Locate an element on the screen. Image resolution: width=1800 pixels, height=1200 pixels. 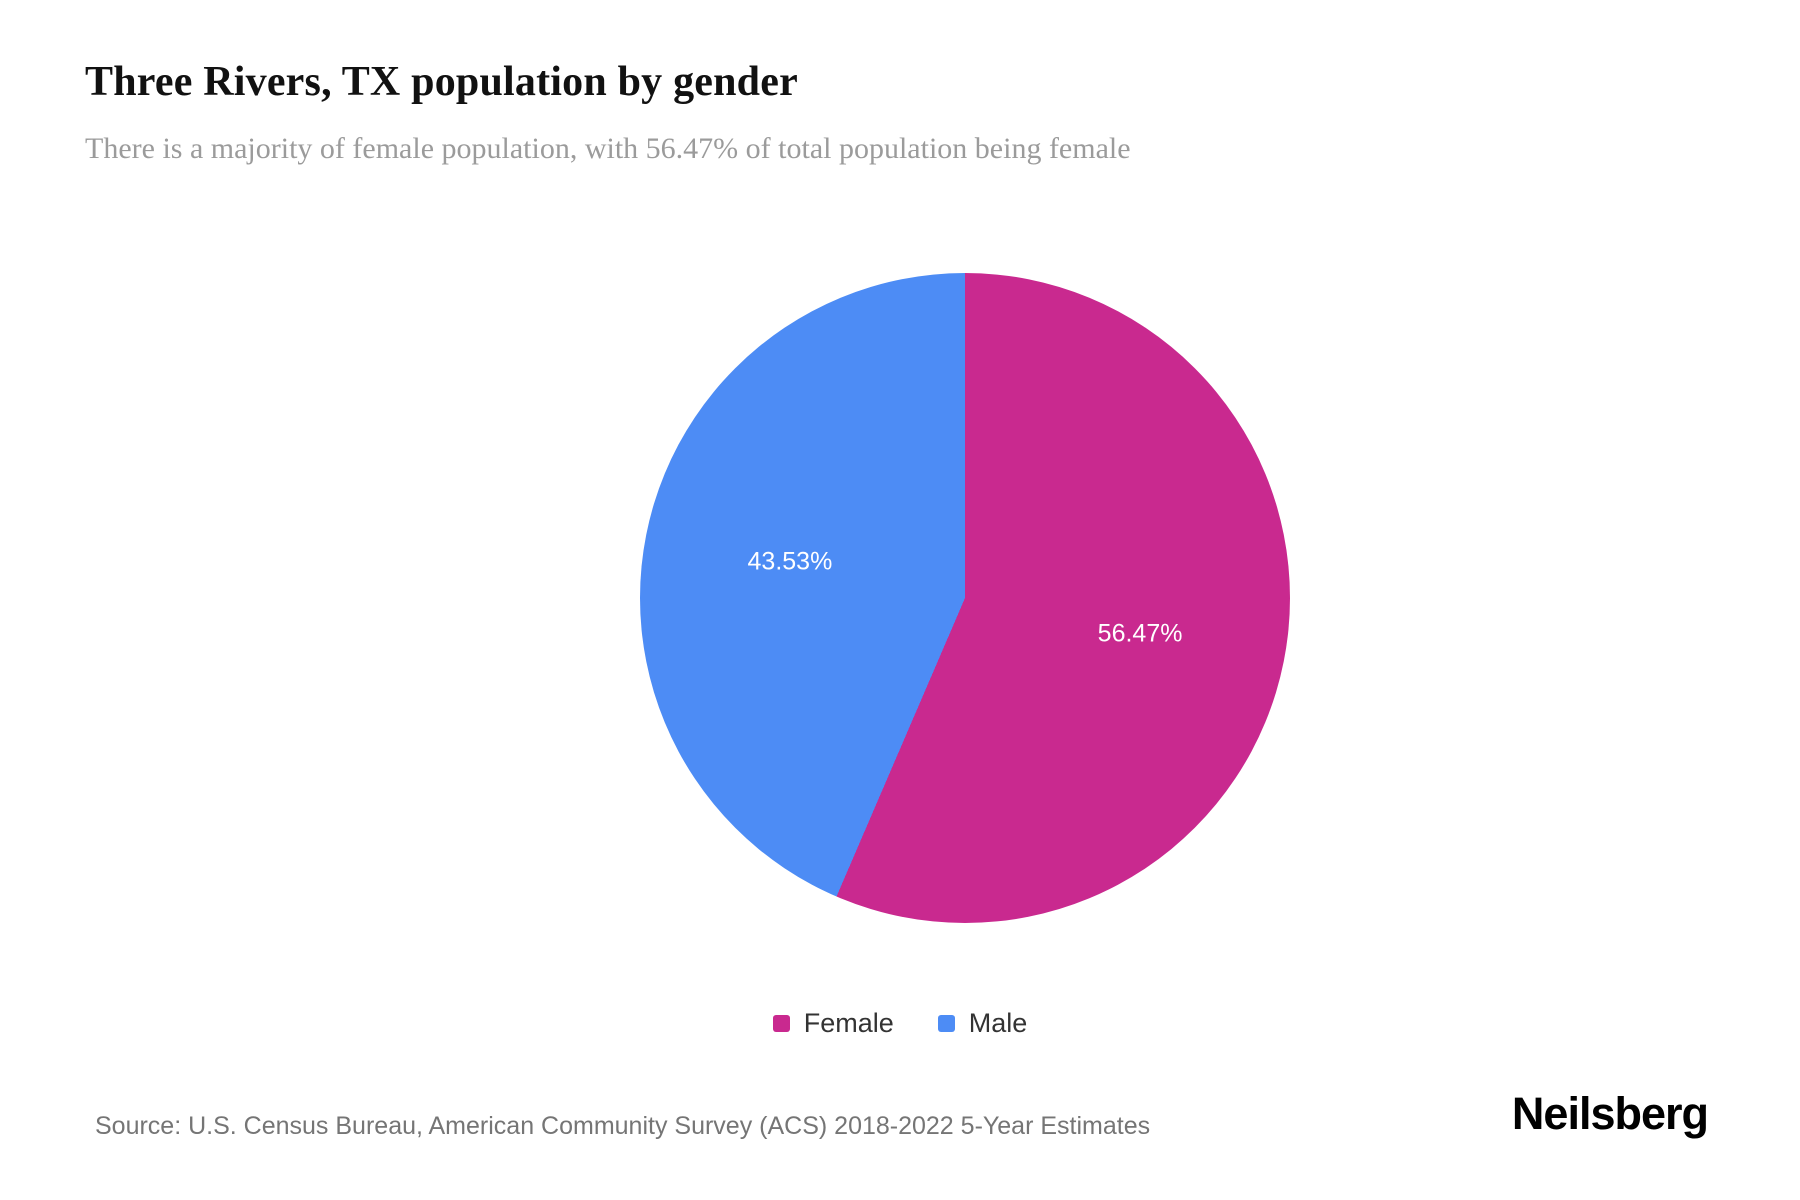
slice-label-female: 56.47% is located at coordinates (1140, 633).